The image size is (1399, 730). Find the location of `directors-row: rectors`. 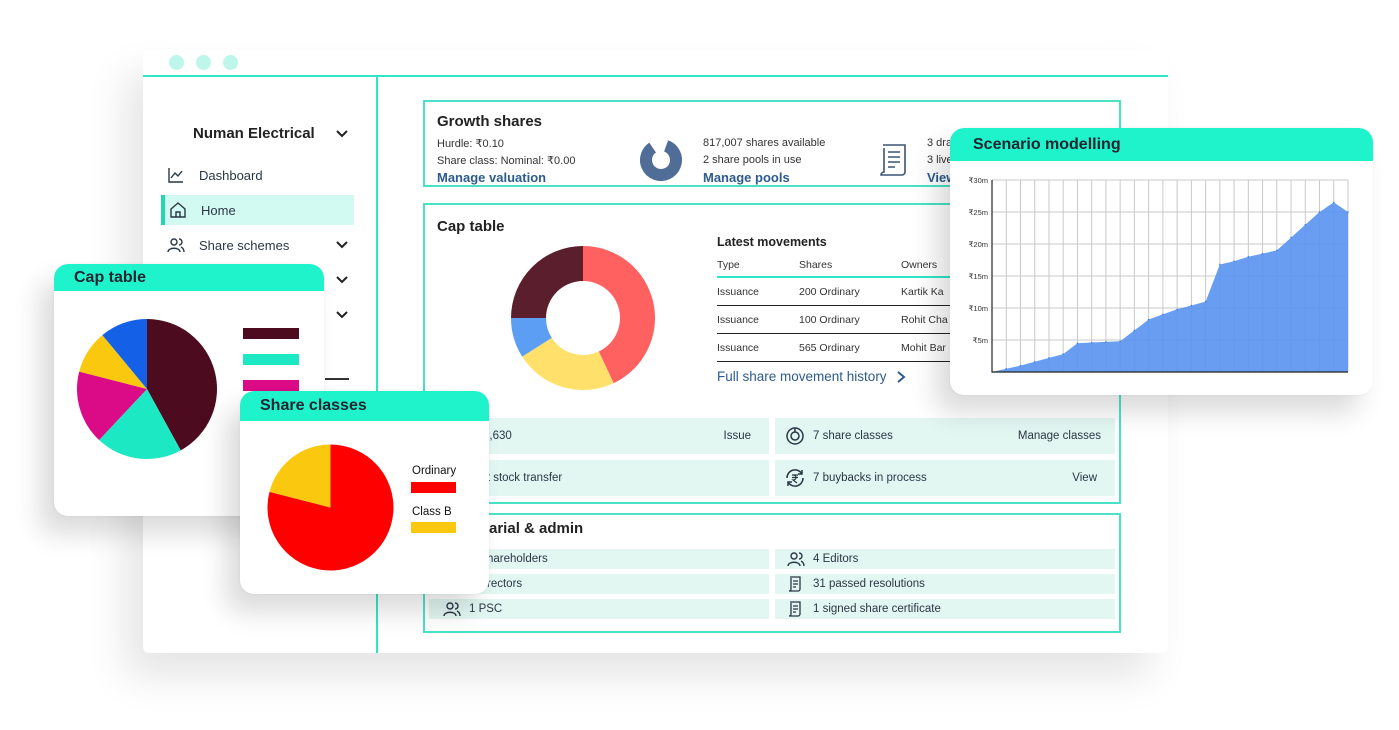

directors-row: rectors is located at coordinates (599, 584).